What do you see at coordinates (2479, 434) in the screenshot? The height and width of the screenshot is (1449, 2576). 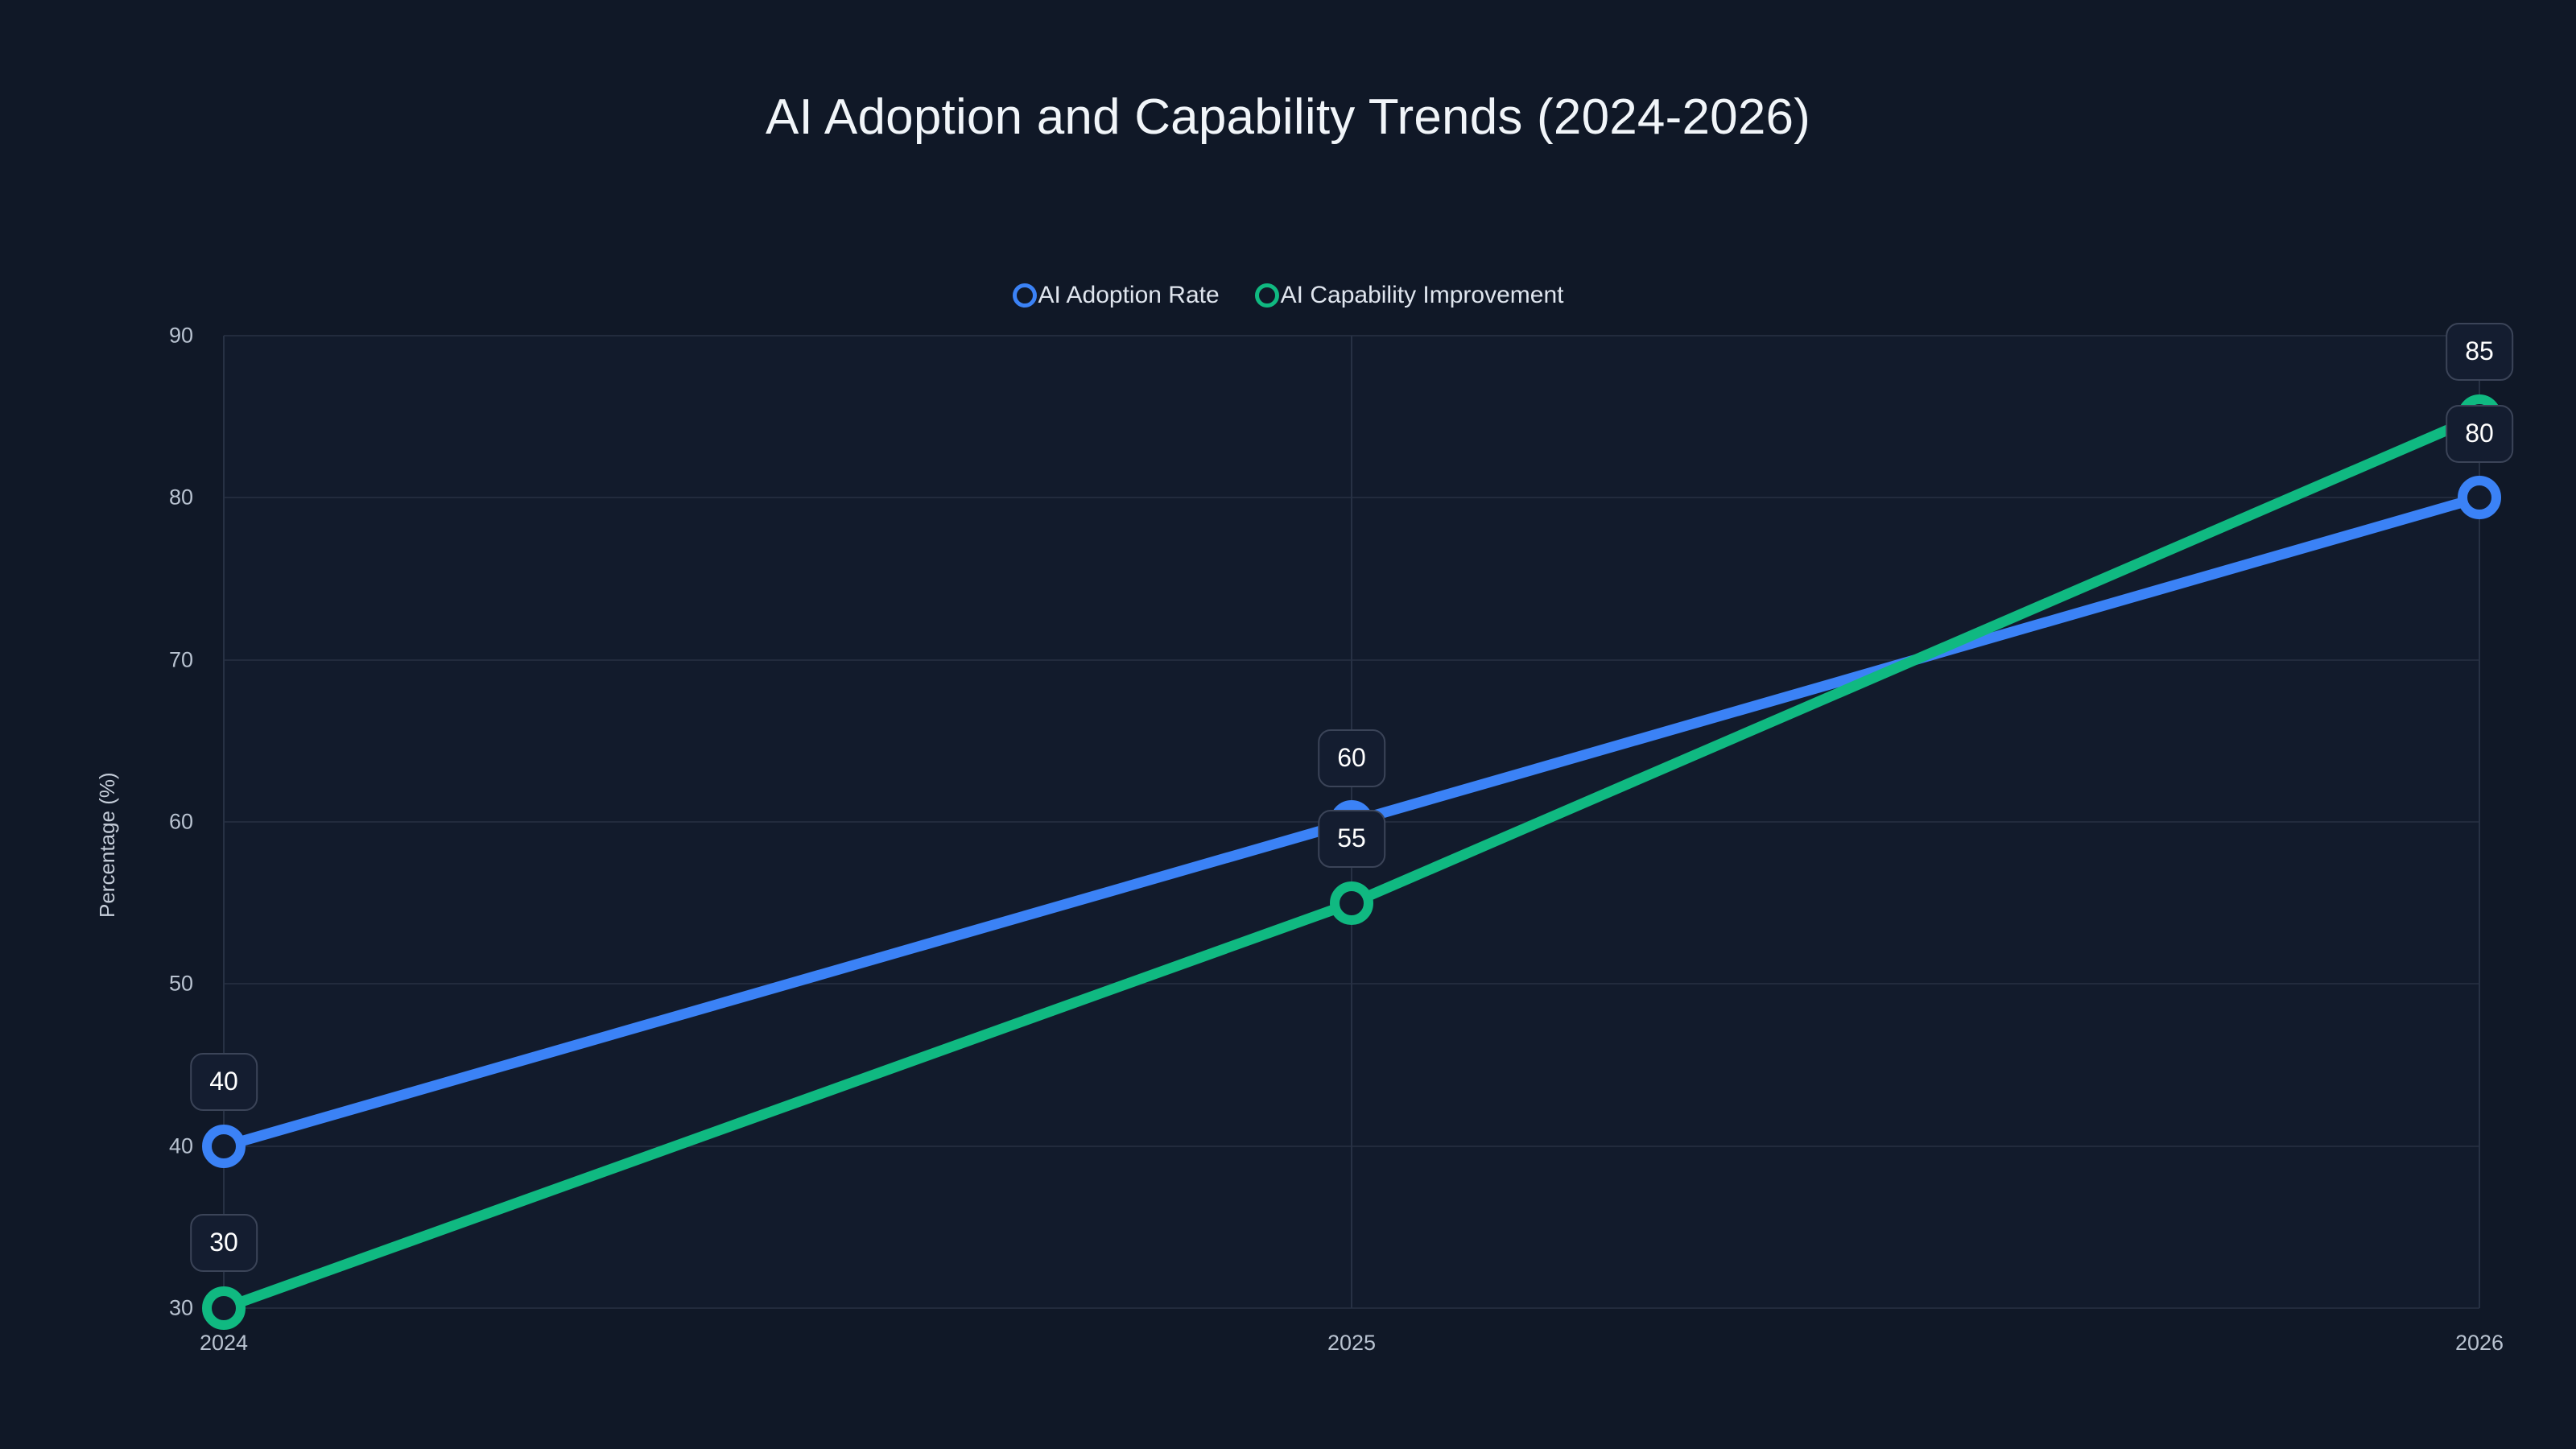 I see `data-label-adoption-2026: 80` at bounding box center [2479, 434].